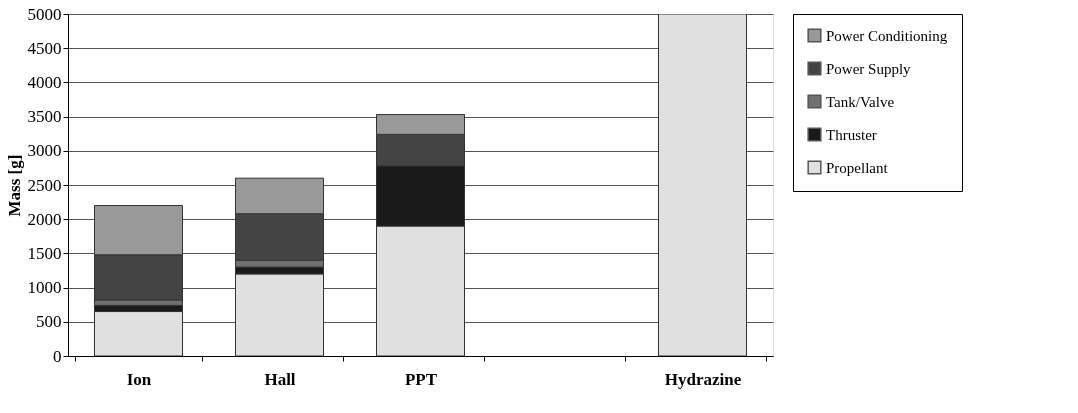 This screenshot has width=1078, height=413. I want to click on y-tick-label: 5000, so click(44, 14).